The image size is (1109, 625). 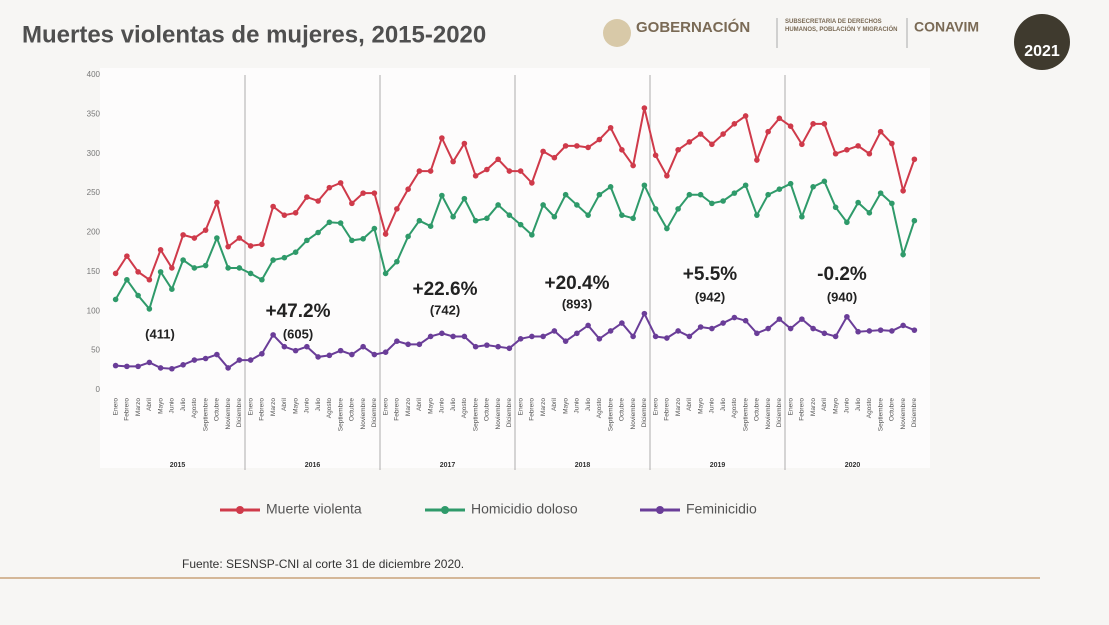 What do you see at coordinates (712, 406) in the screenshot?
I see `x-tick-label: Junio` at bounding box center [712, 406].